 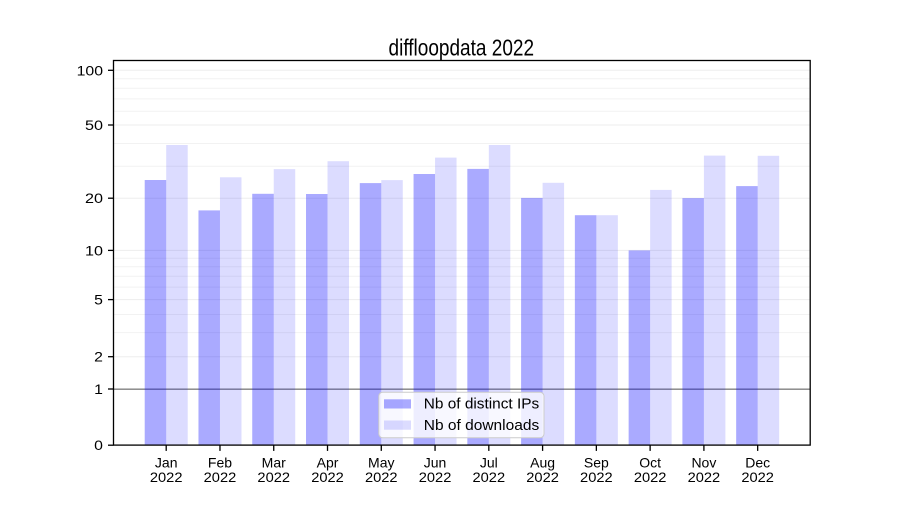 I want to click on svg-text: Sep, so click(x=596, y=463).